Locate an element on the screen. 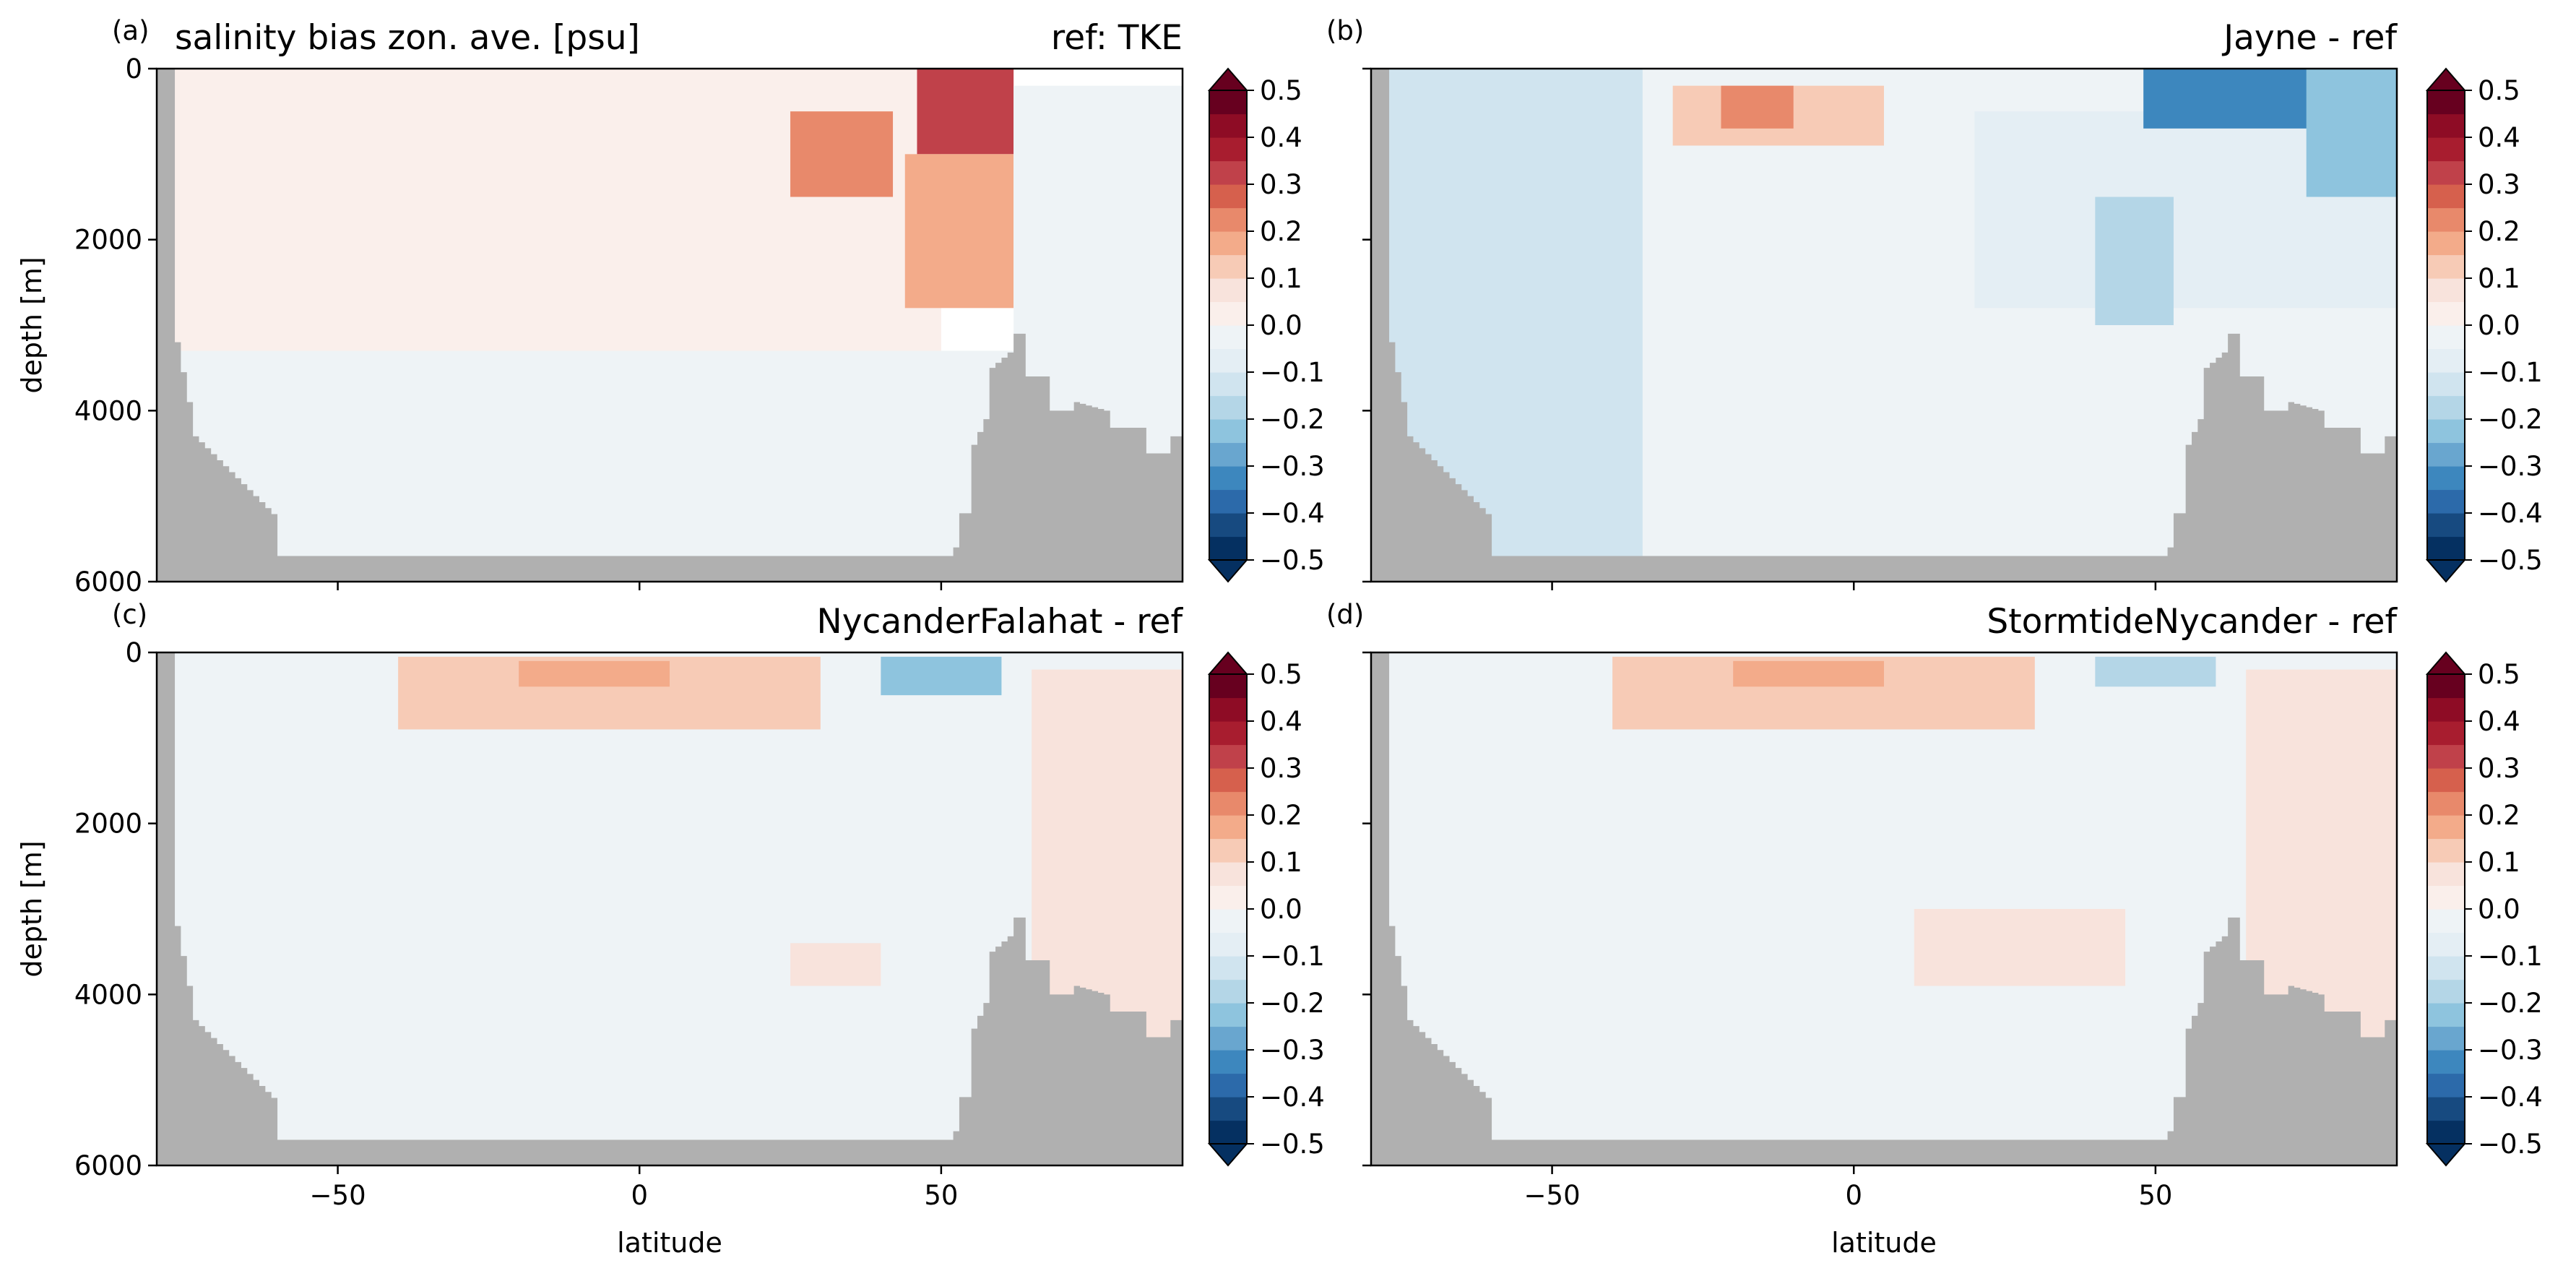  colorbar-tick-label: 0.1 is located at coordinates (1281, 278).